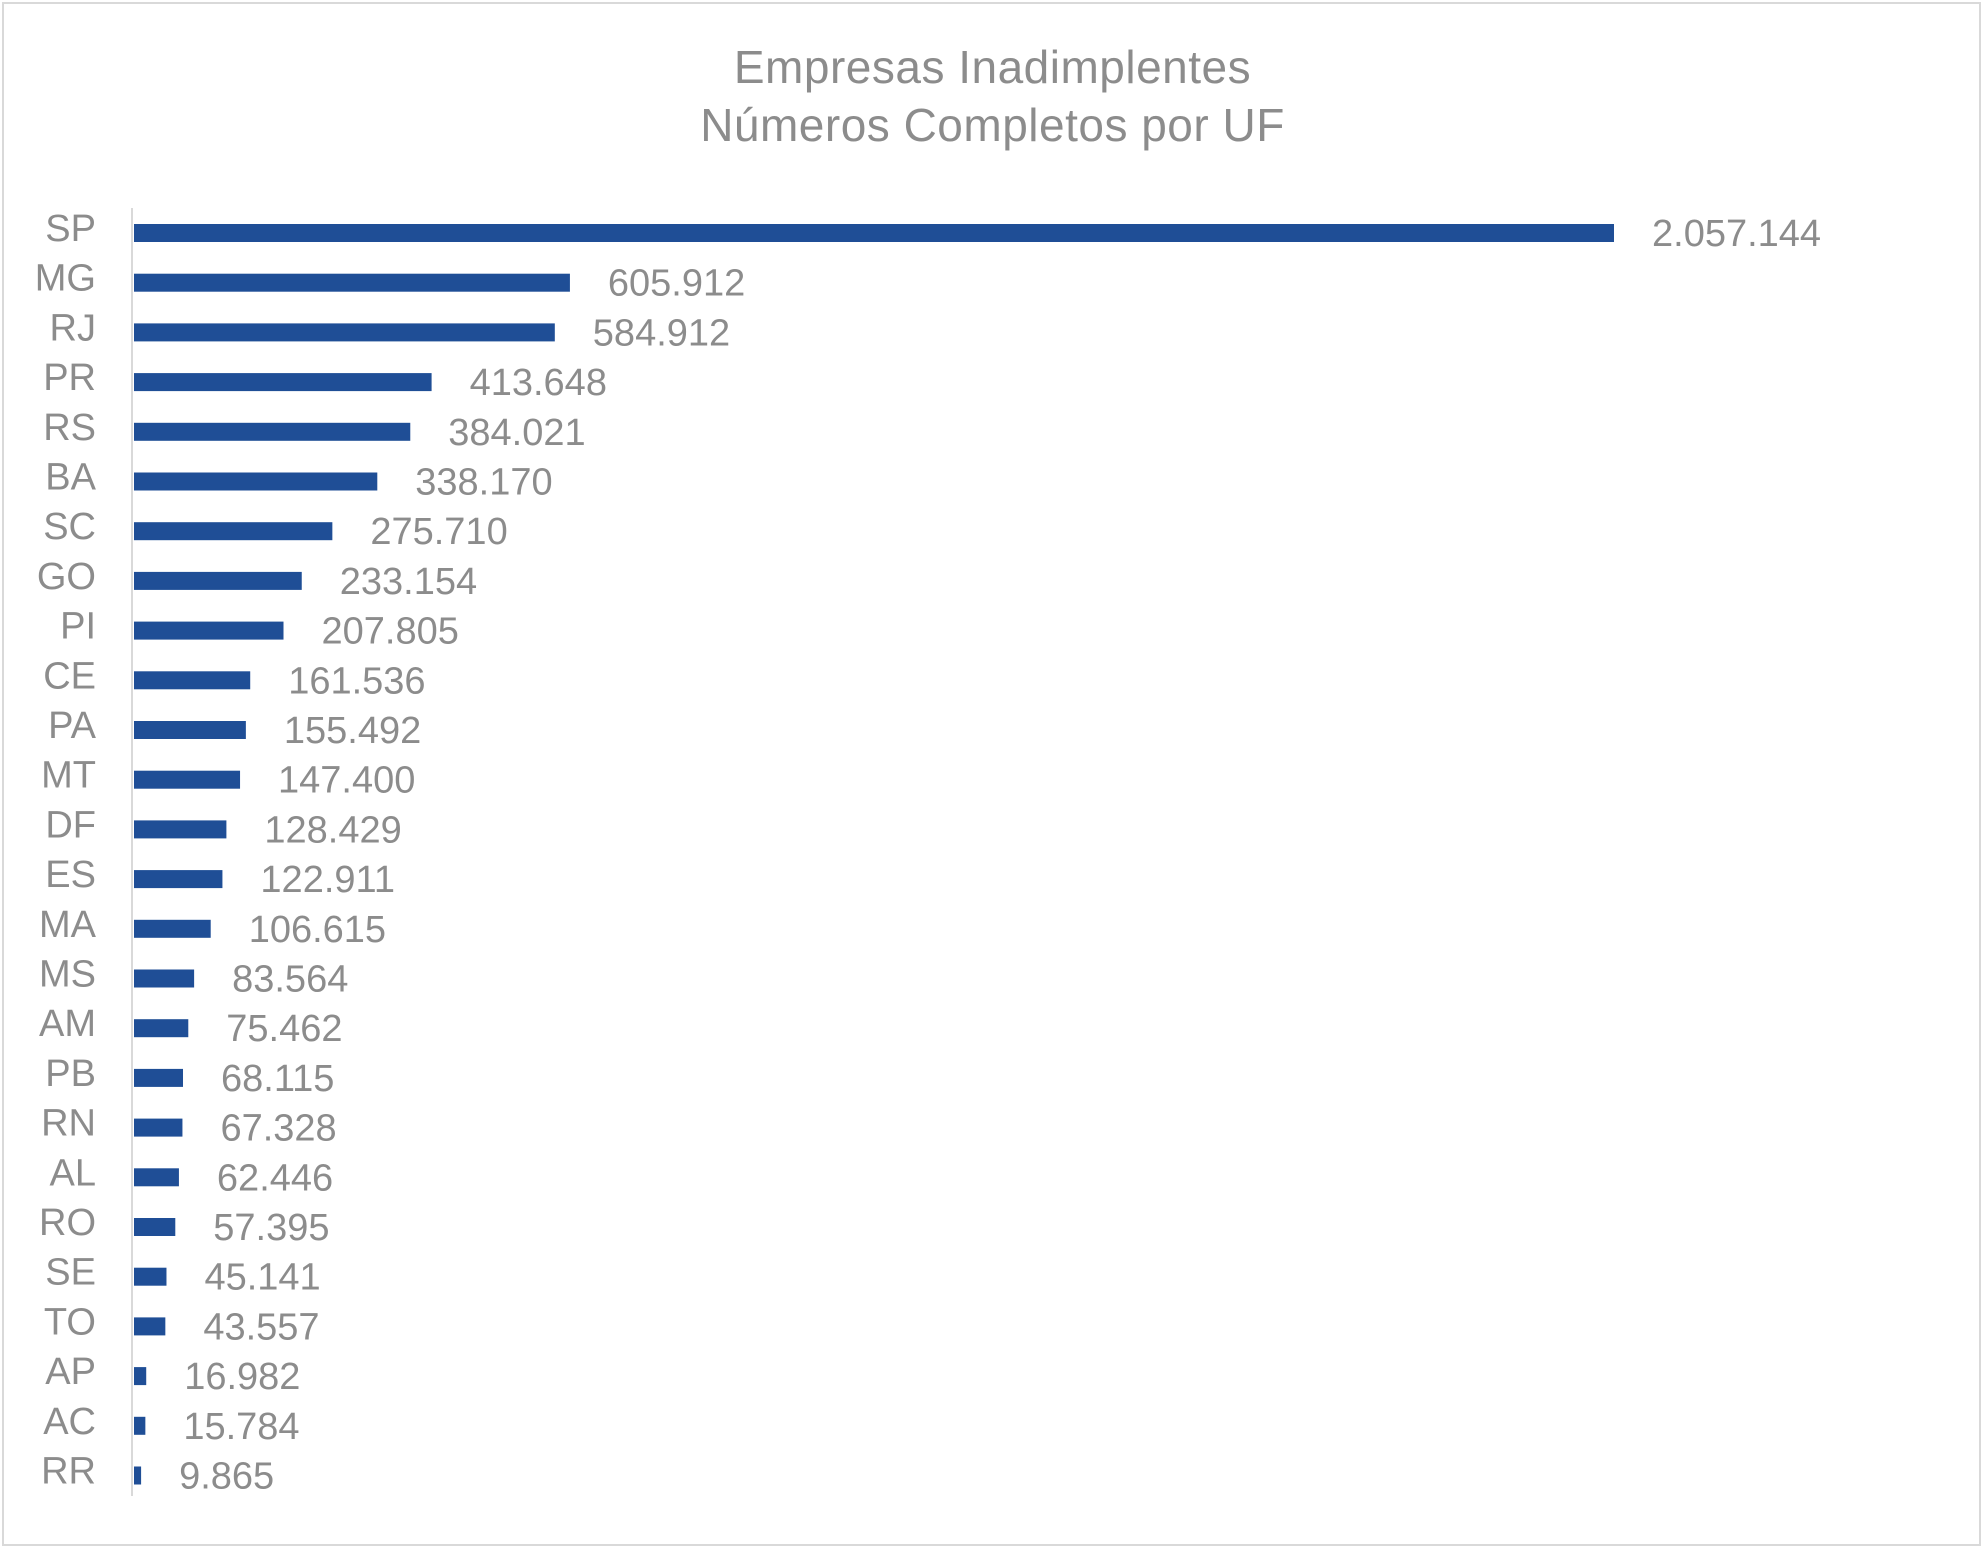 The width and height of the screenshot is (1985, 1550). I want to click on value-label-df: 128.429, so click(332, 830).